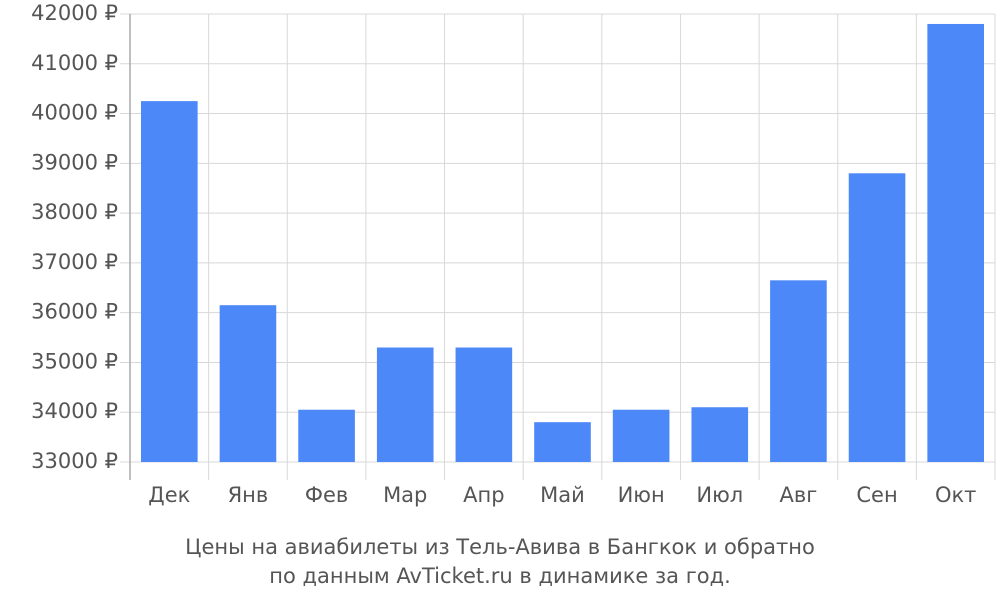  I want to click on y-tick-label: 42000 ₽, so click(74, 13).